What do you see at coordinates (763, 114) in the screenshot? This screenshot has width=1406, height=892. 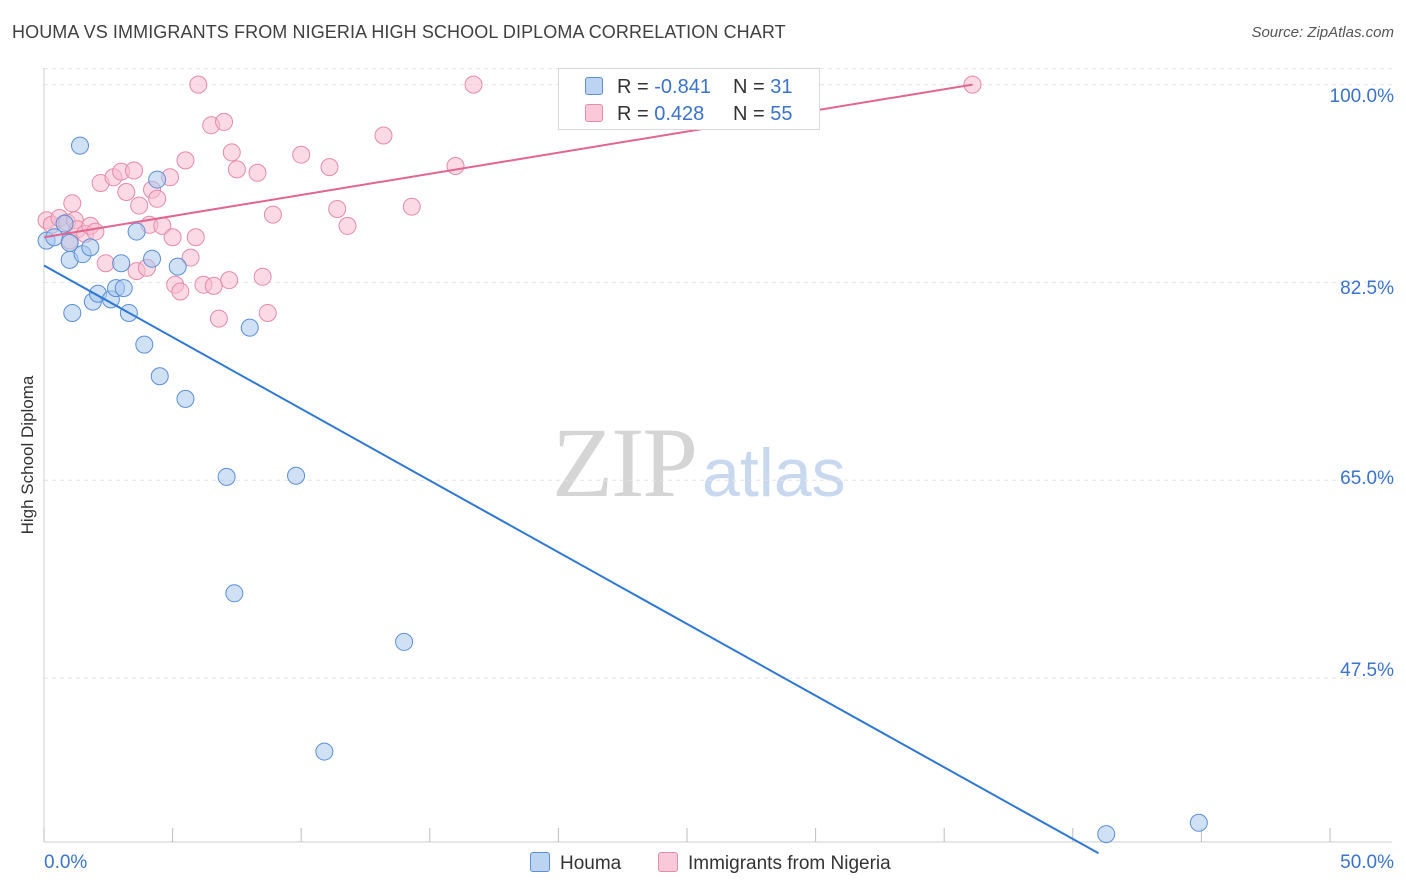 I see `nigeria-n: N = 55` at bounding box center [763, 114].